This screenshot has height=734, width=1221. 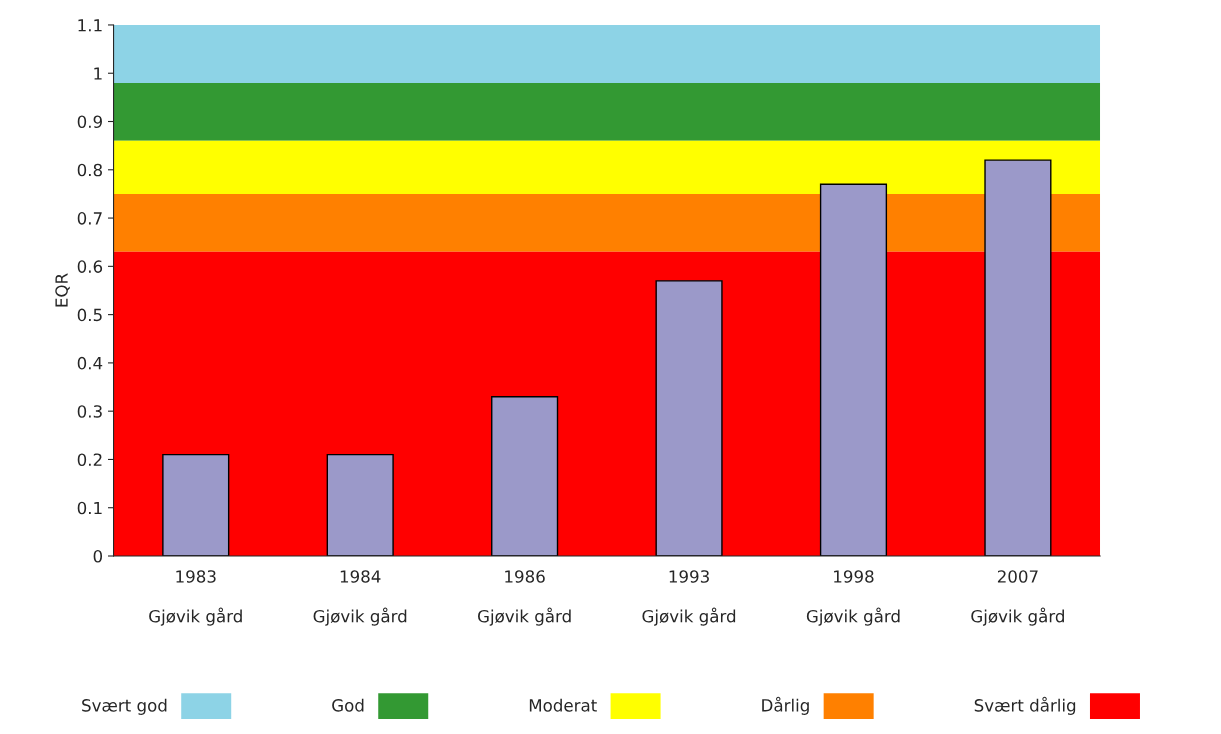 What do you see at coordinates (1025, 705) in the screenshot?
I see `legend-label: Svært dårlig` at bounding box center [1025, 705].